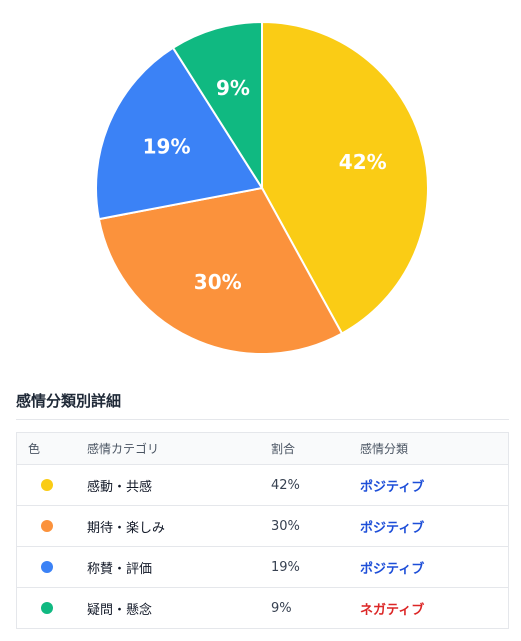 This screenshot has height=641, width=521. Describe the element at coordinates (123, 449) in the screenshot. I see `header-category: 感情カテゴリ` at that location.